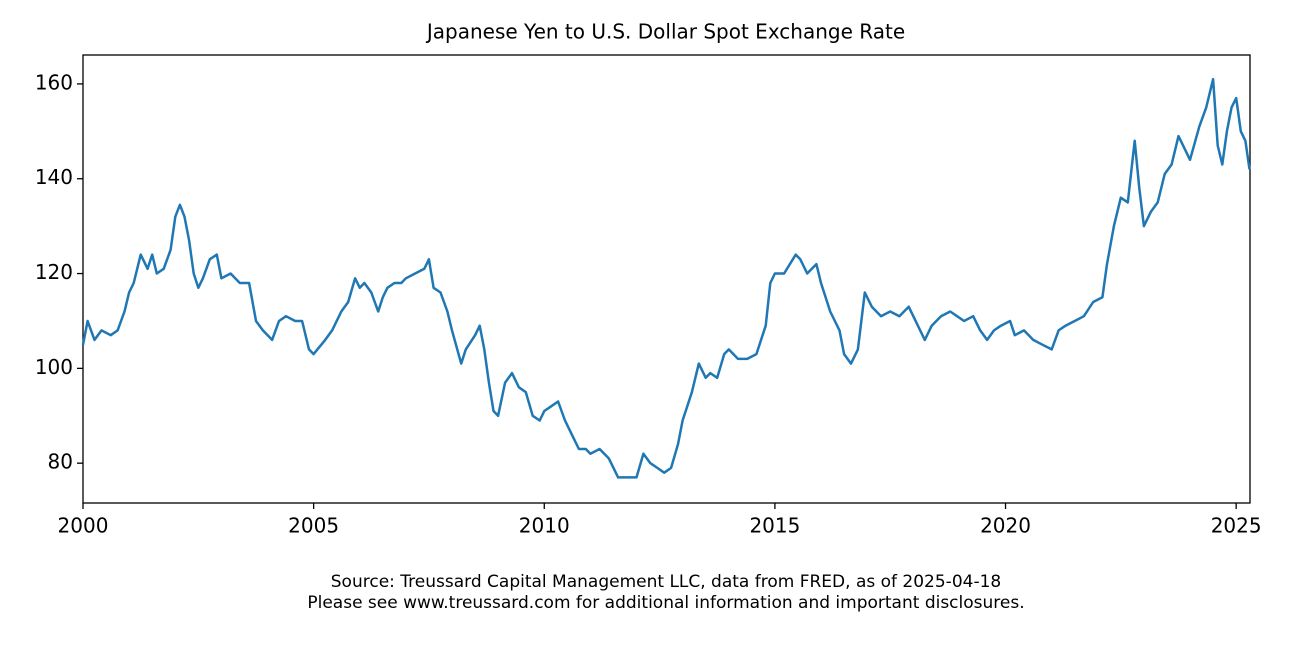 The width and height of the screenshot is (1292, 646). I want to click on x-tick-label: 2025, so click(1236, 526).